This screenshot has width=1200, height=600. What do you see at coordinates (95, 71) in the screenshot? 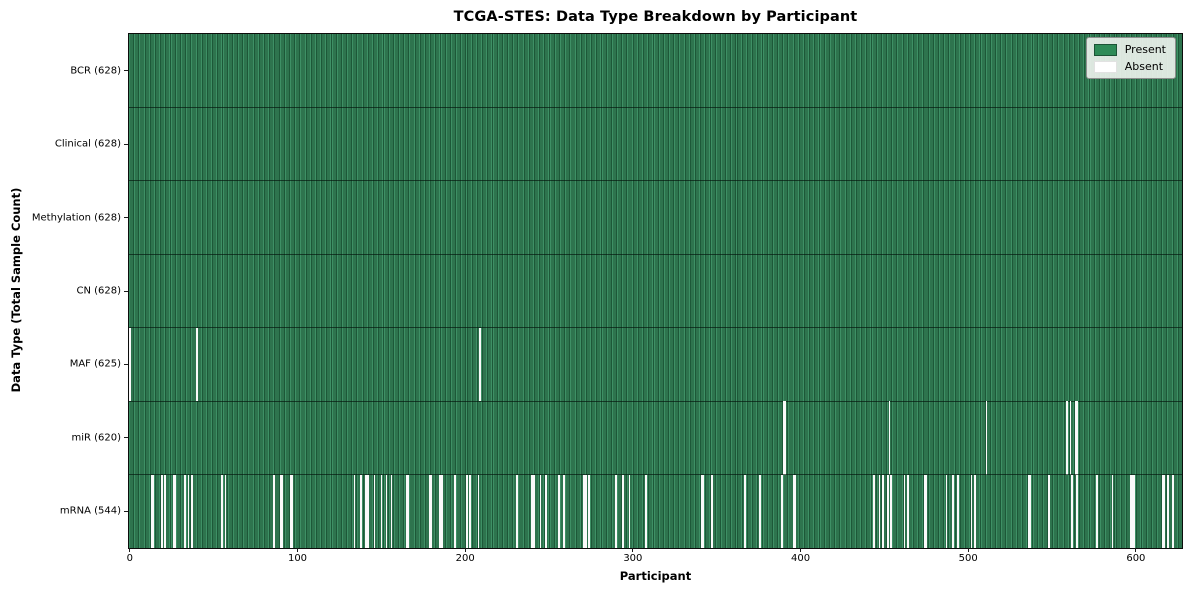
I see `y-tick-label: BCR (628)` at bounding box center [95, 71].